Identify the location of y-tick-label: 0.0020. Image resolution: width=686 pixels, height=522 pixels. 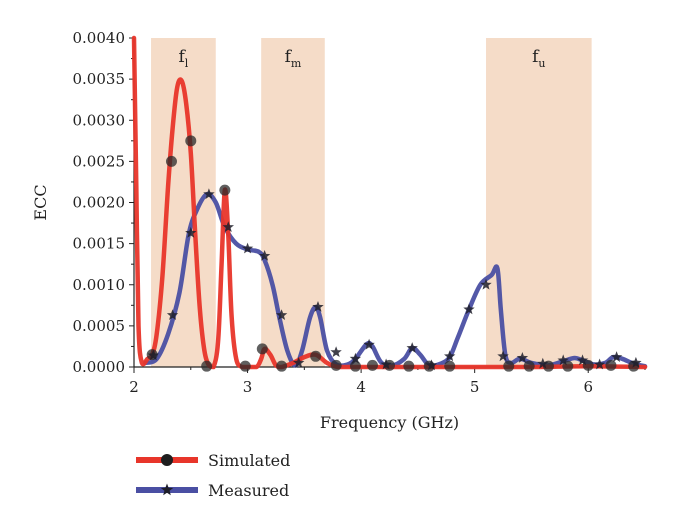
(99, 203).